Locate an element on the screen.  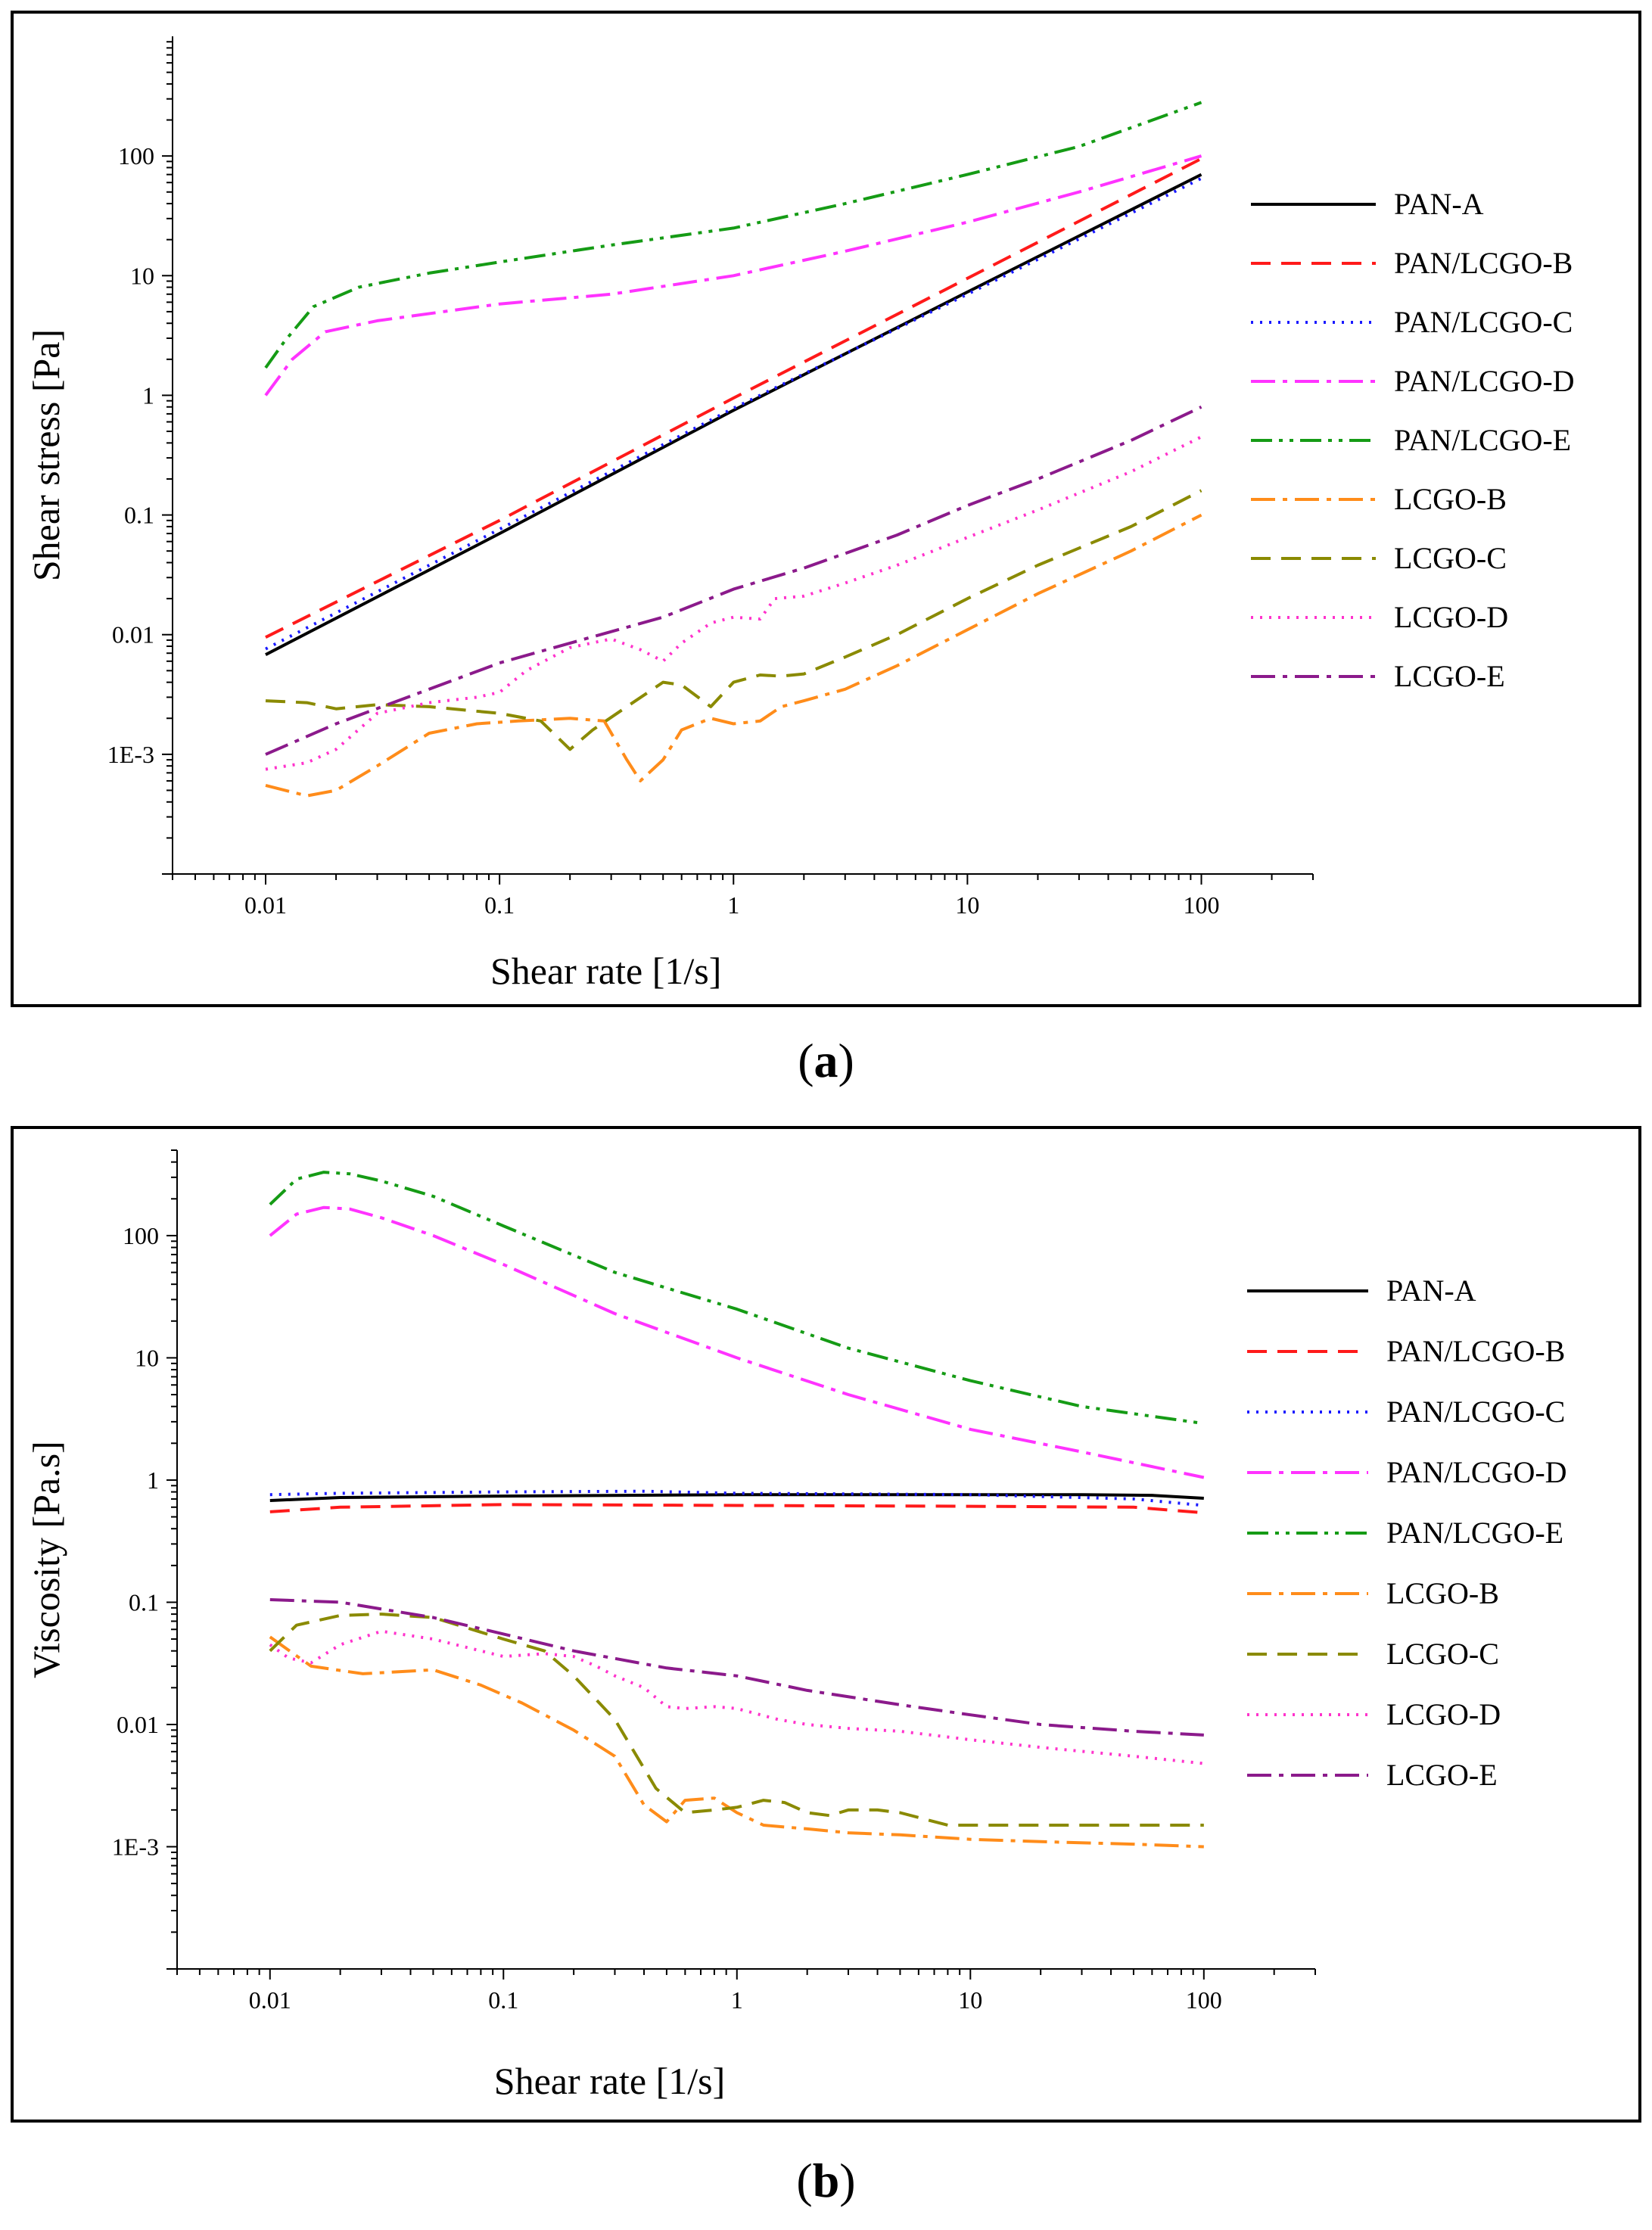
caption-b: (b) is located at coordinates (826, 2181).